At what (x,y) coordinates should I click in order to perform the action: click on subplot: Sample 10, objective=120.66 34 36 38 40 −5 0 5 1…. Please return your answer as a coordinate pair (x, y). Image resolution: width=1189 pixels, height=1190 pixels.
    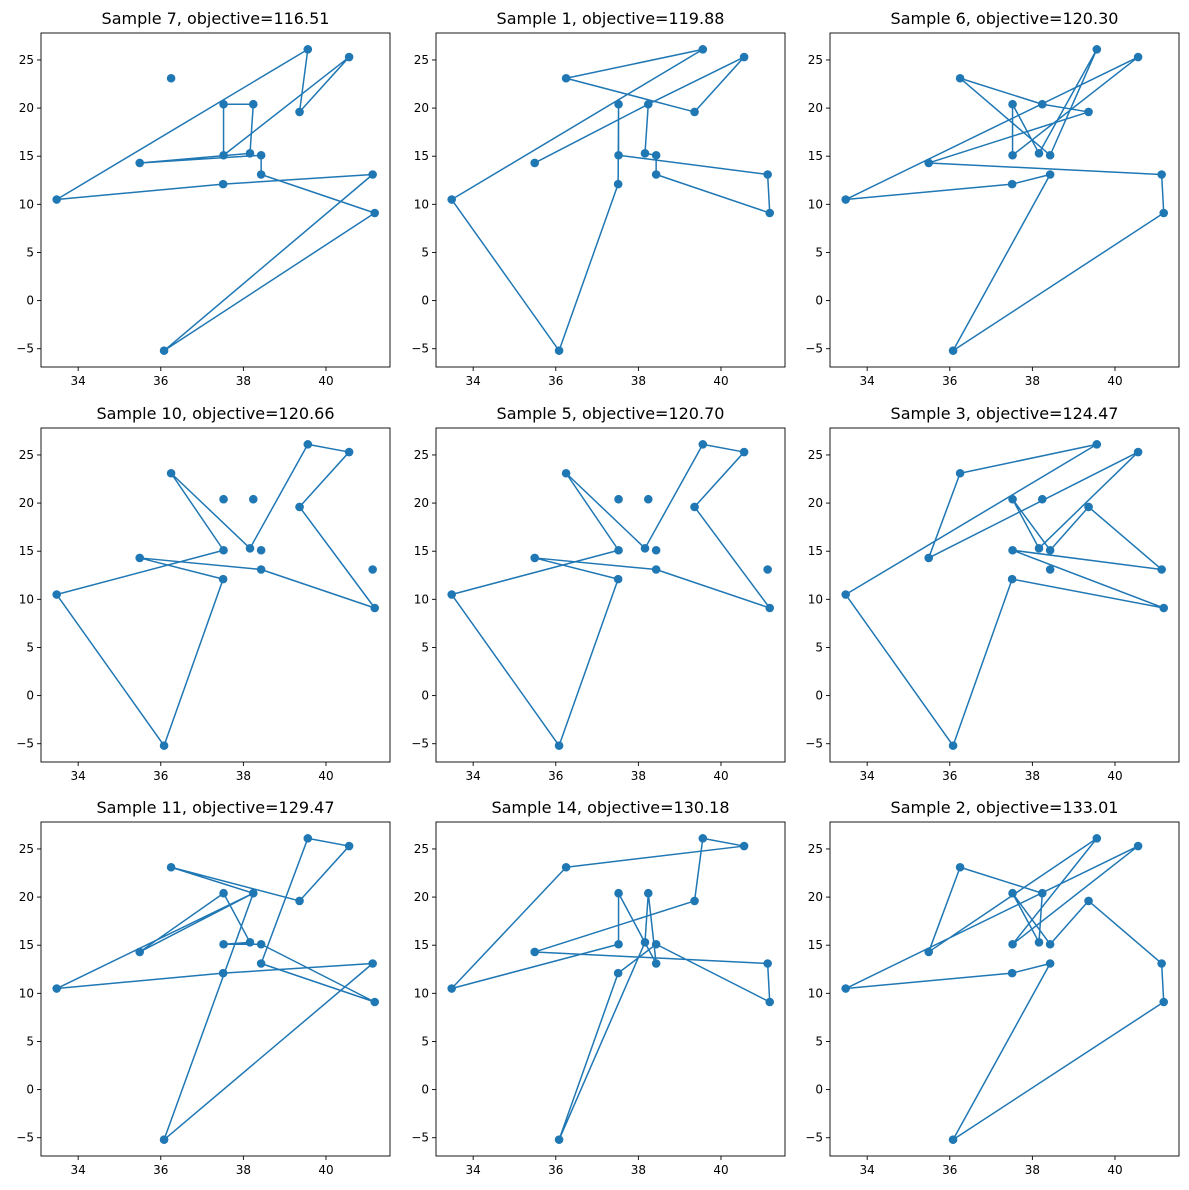
    Looking at the image, I should click on (203, 593).